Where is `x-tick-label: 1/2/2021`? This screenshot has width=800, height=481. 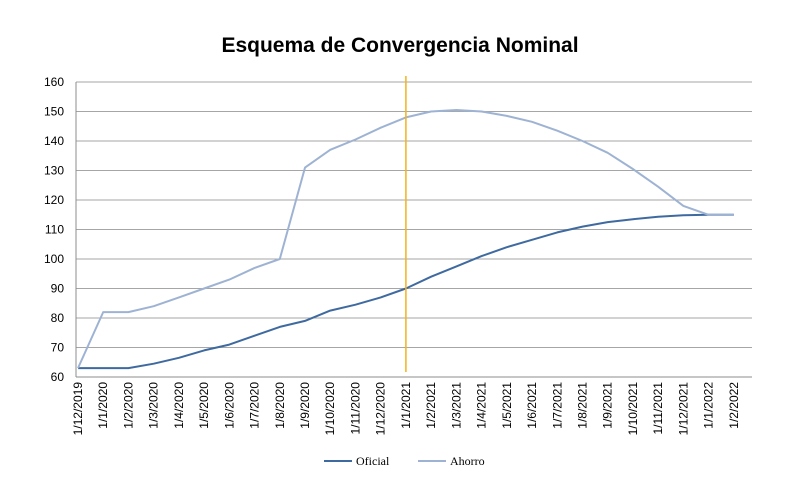 x-tick-label: 1/2/2021 is located at coordinates (431, 405).